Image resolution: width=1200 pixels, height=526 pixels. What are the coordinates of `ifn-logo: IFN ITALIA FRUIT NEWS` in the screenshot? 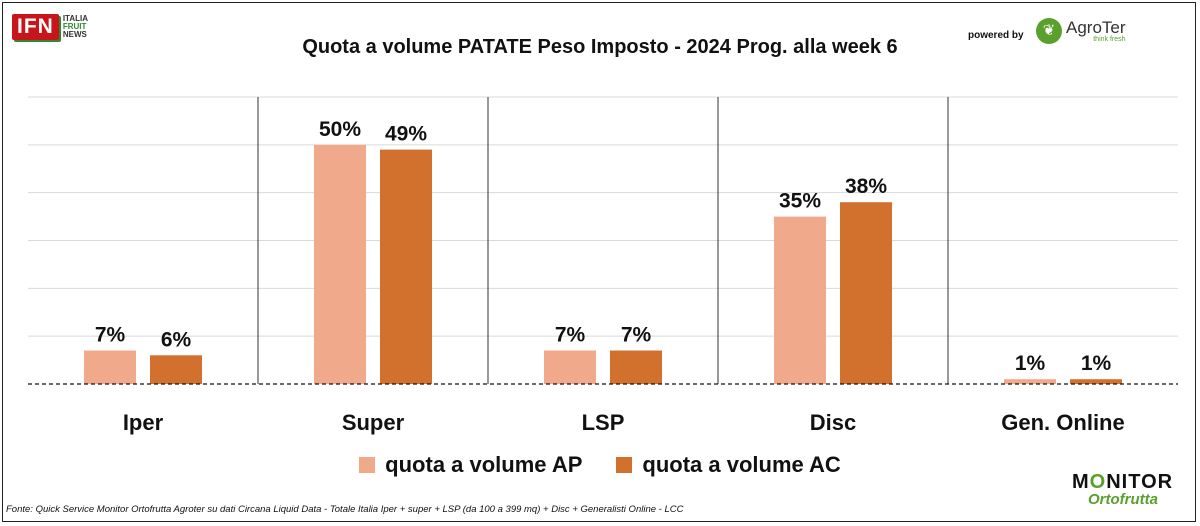 It's located at (50, 27).